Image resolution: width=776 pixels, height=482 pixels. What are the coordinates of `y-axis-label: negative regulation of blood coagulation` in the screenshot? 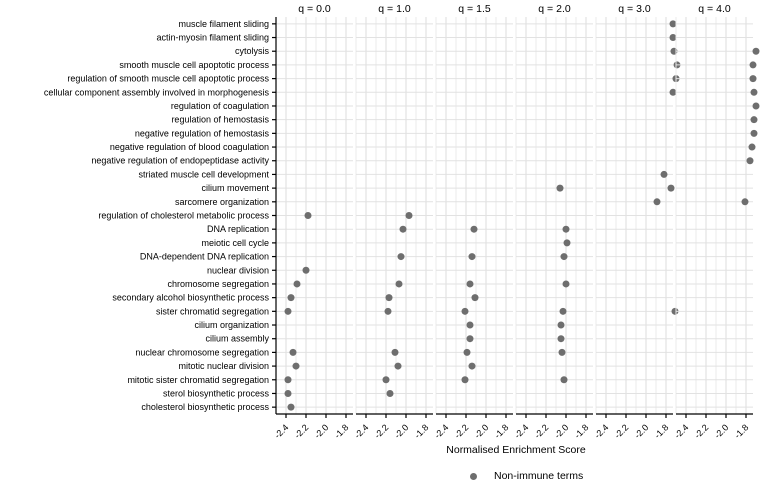 It's located at (189, 147).